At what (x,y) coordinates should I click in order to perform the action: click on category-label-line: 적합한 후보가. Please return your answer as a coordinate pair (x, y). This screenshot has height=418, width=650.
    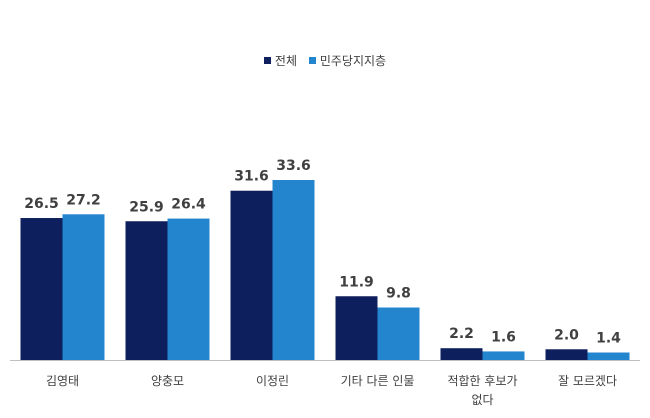
    Looking at the image, I should click on (482, 381).